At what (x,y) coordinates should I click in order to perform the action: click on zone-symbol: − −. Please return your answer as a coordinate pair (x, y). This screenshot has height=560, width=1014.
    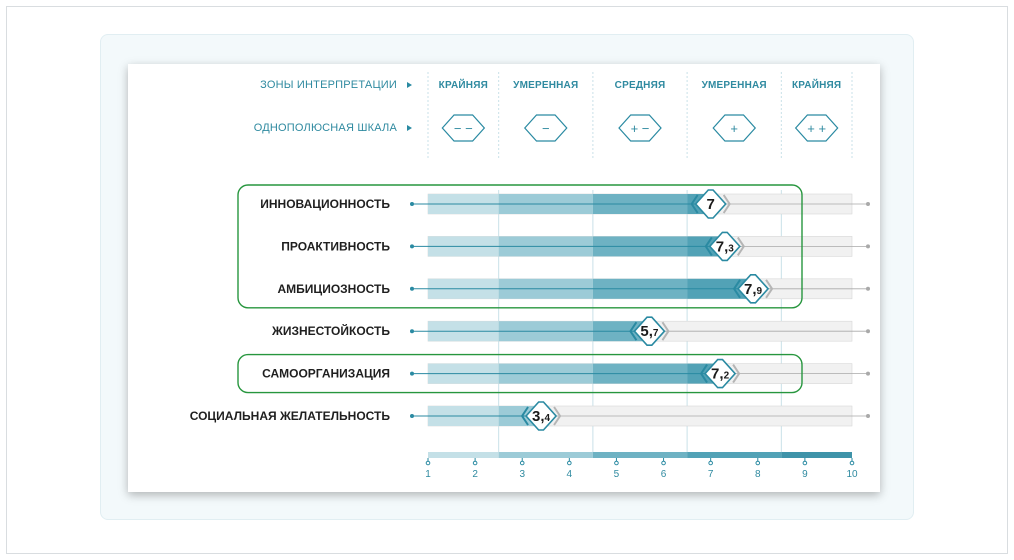
    Looking at the image, I should click on (463, 128).